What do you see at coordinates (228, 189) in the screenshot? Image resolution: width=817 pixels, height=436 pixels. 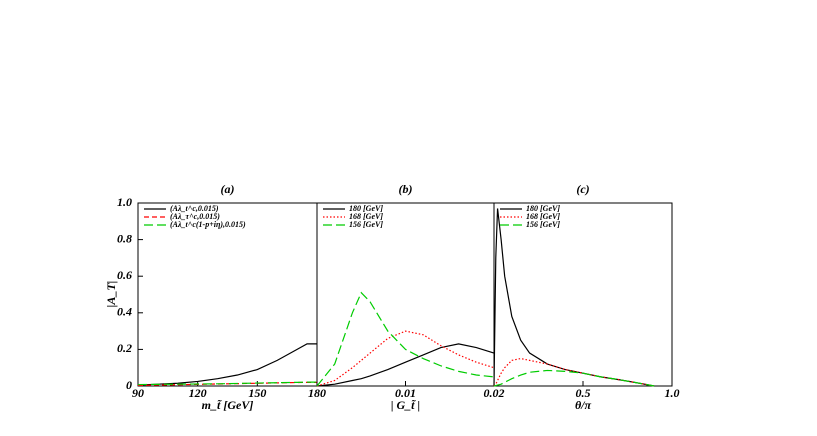 I see `panel-title: (a)` at bounding box center [228, 189].